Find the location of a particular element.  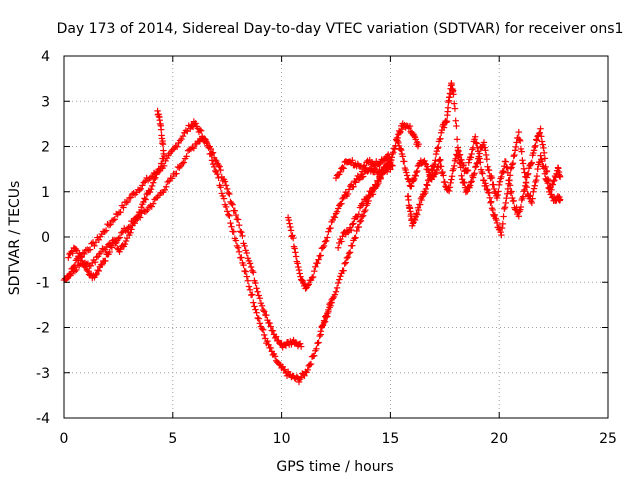

y-tick-label: 2 is located at coordinates (45, 148).